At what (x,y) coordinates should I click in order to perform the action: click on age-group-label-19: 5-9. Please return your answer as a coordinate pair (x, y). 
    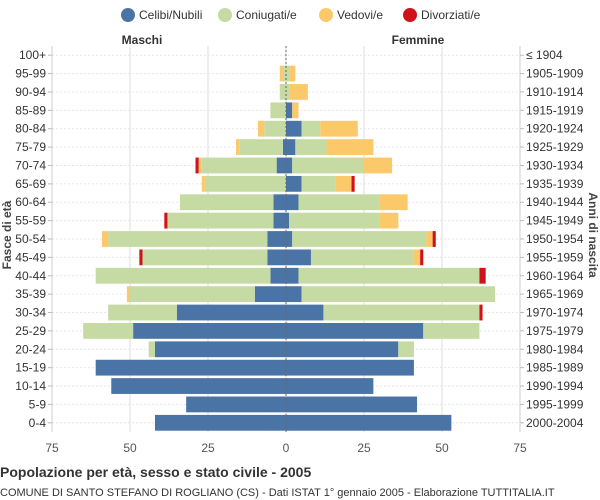
    Looking at the image, I should click on (38, 404).